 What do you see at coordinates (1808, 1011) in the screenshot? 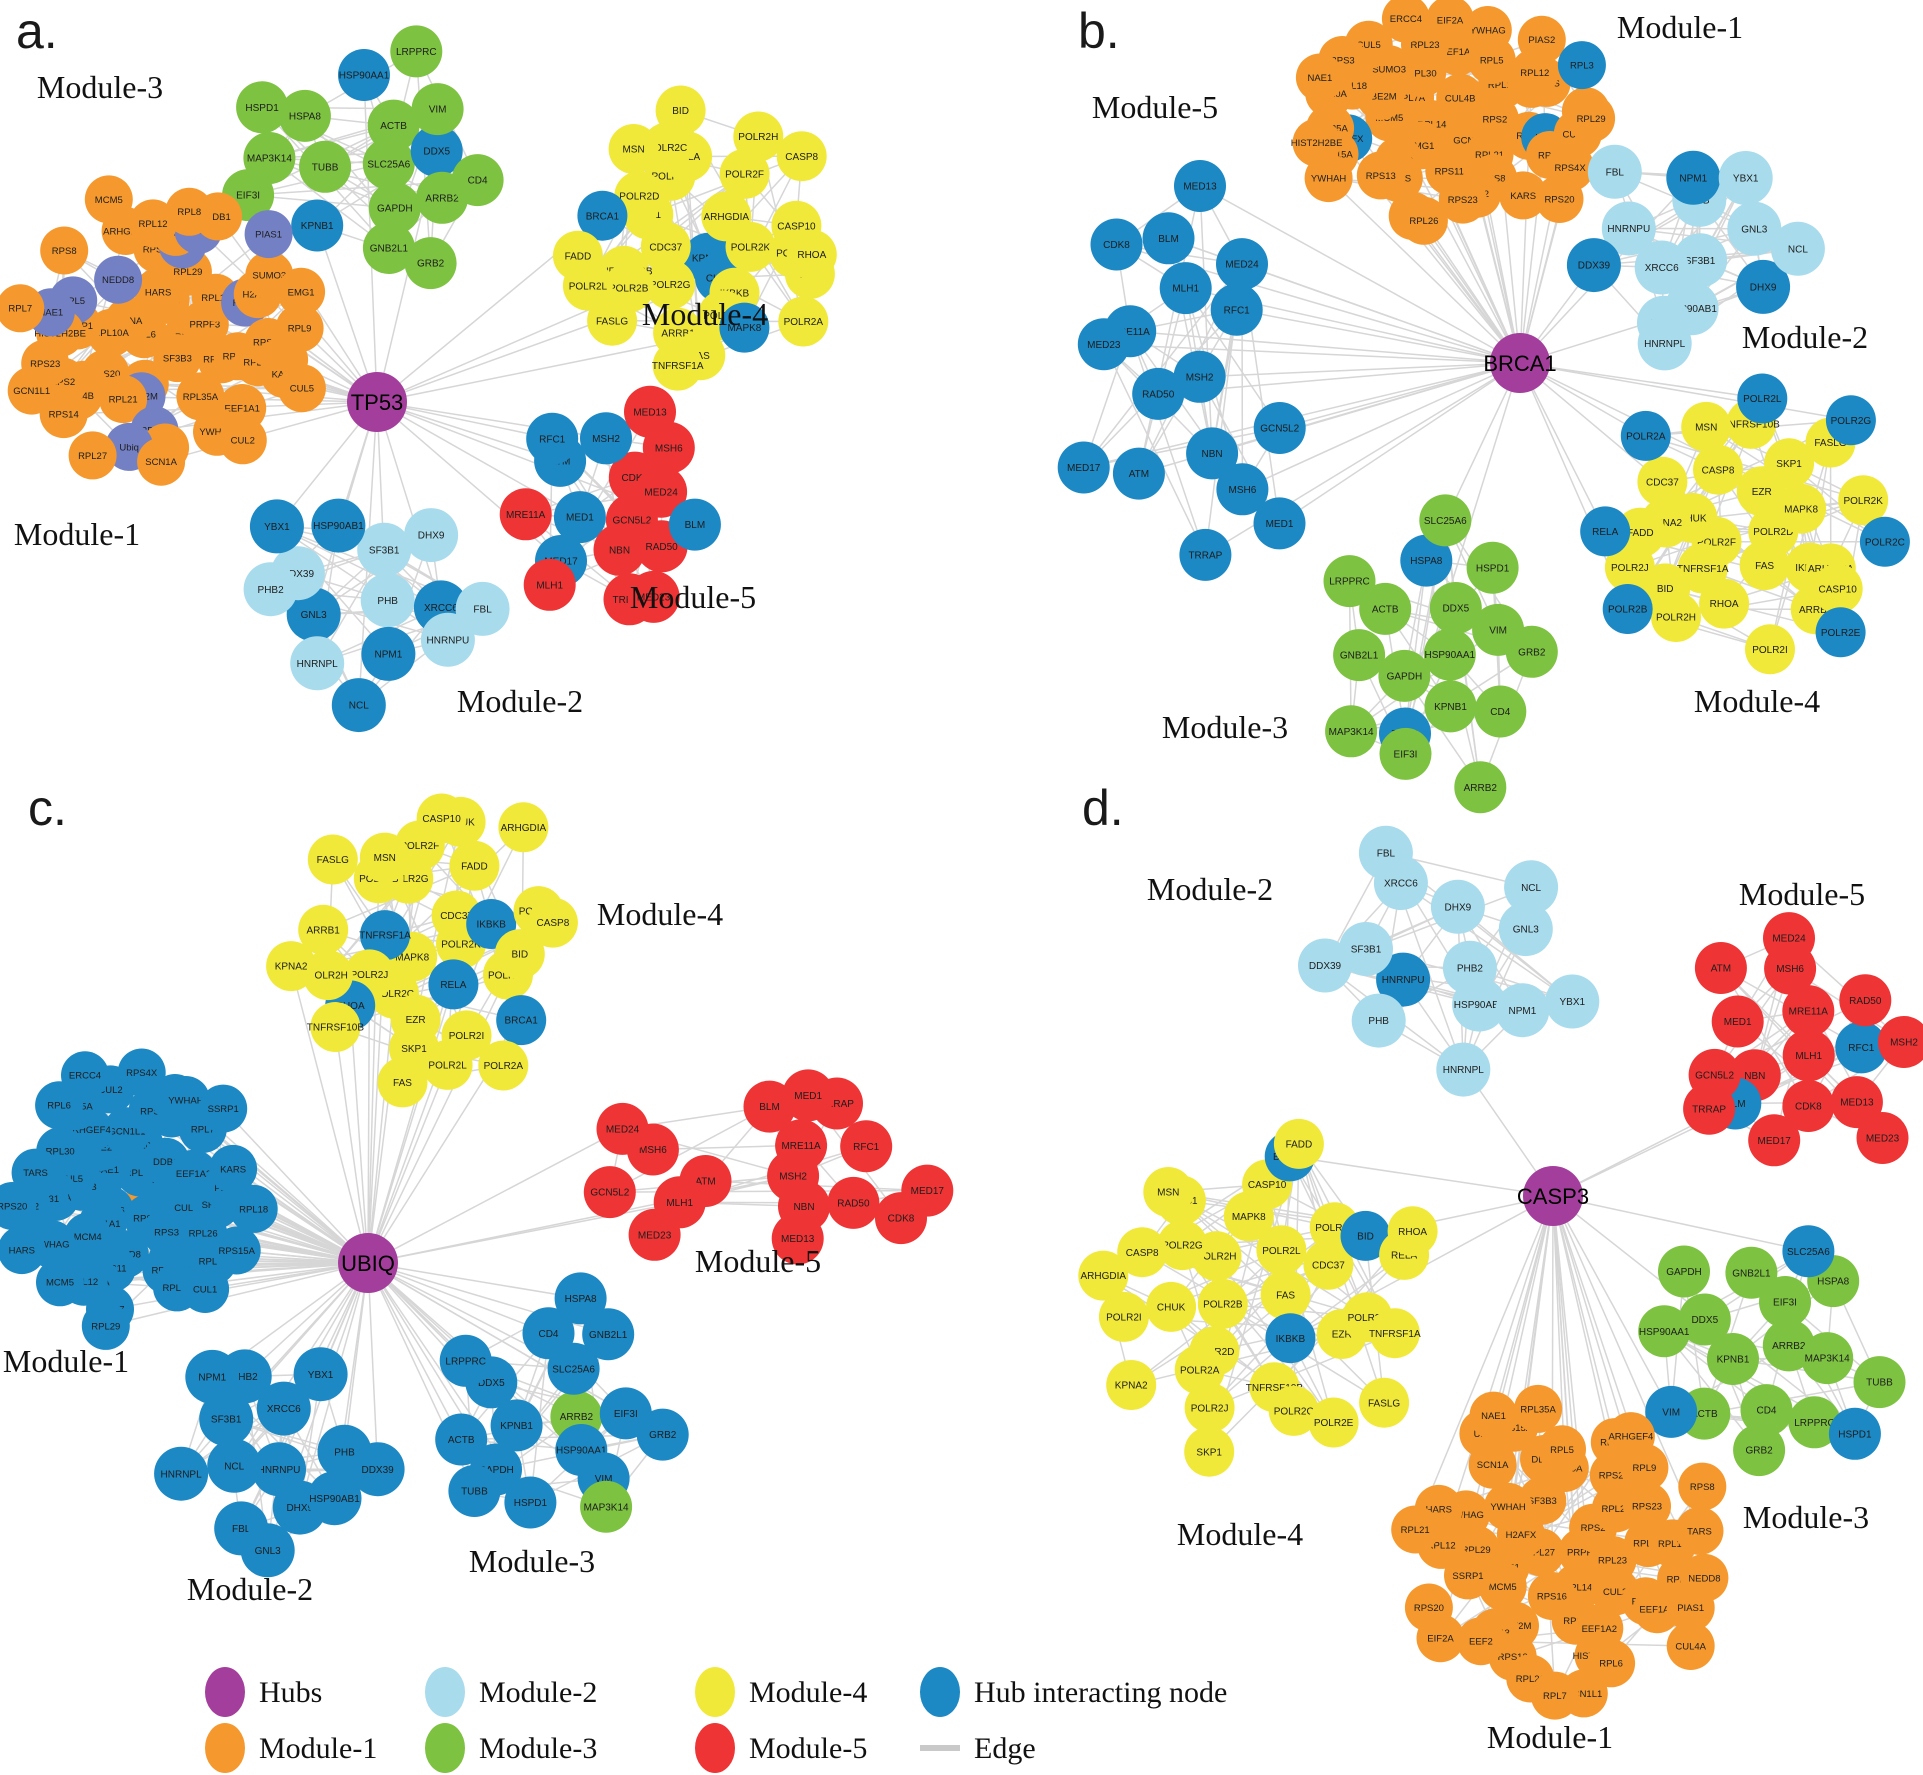
I see `node-MRE11A` at bounding box center [1808, 1011].